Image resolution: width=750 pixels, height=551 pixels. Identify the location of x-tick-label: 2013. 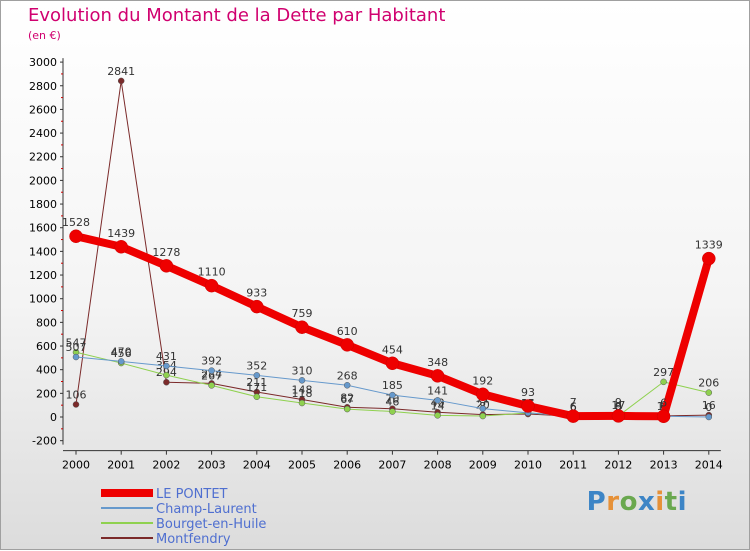
(664, 465).